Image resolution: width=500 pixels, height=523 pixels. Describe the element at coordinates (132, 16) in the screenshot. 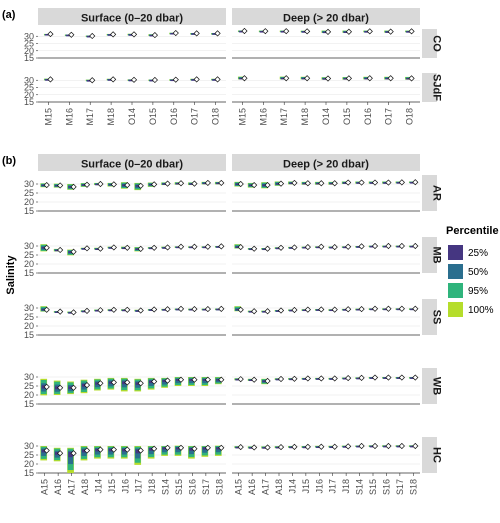

I see `facet-strip` at that location.